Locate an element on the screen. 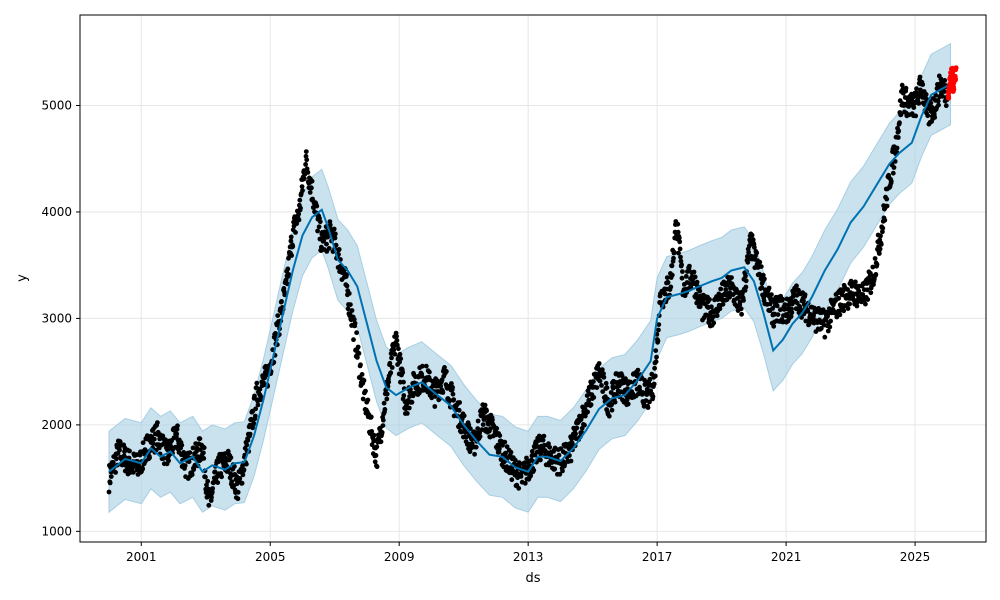 The height and width of the screenshot is (600, 1000). y-axis-ticks: 1000 2000 3000 4000 5000 is located at coordinates (60, 318).